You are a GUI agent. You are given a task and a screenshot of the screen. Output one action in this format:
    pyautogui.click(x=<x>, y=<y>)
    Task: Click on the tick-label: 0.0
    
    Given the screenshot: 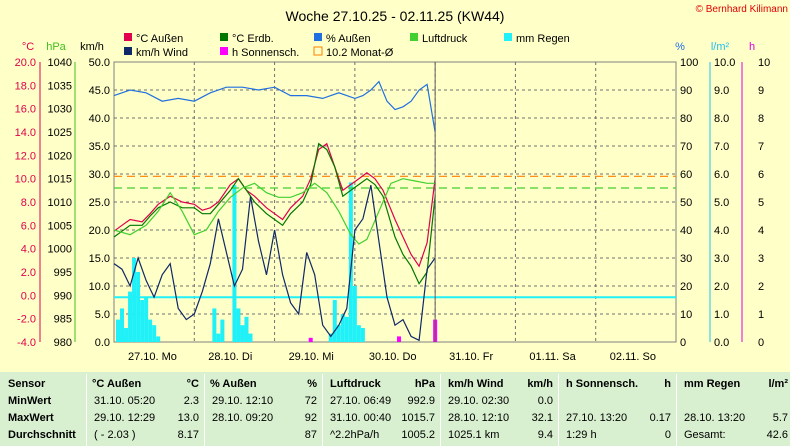 What is the action you would take?
    pyautogui.click(x=28, y=296)
    